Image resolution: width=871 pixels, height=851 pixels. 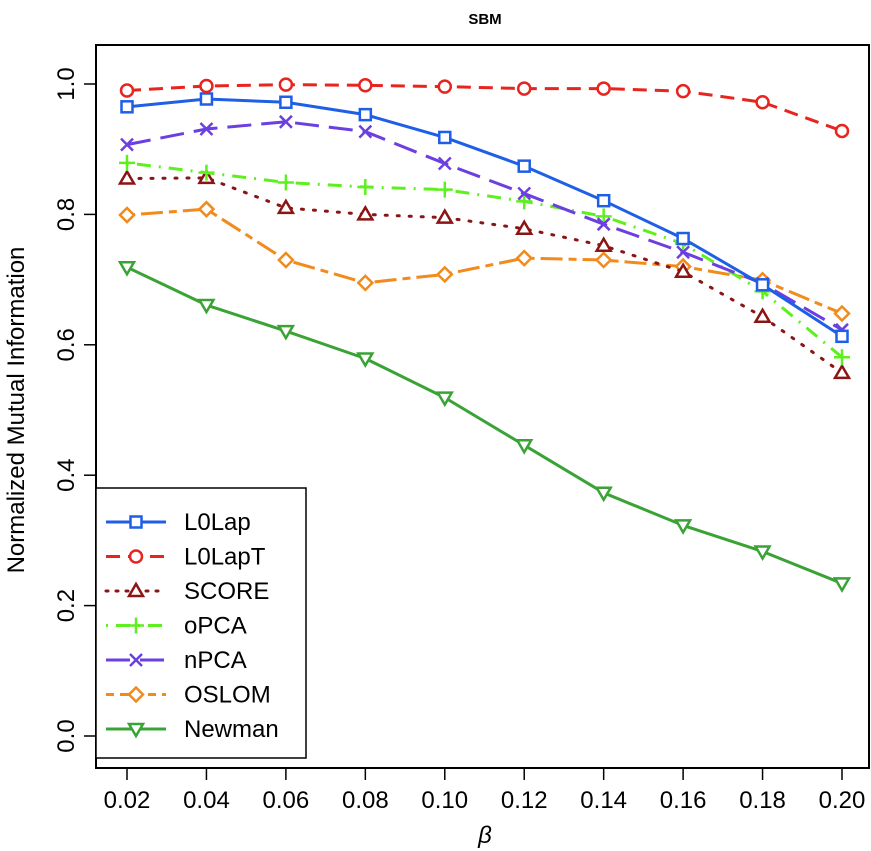 What do you see at coordinates (484, 835) in the screenshot?
I see `x-axis-label: β` at bounding box center [484, 835].